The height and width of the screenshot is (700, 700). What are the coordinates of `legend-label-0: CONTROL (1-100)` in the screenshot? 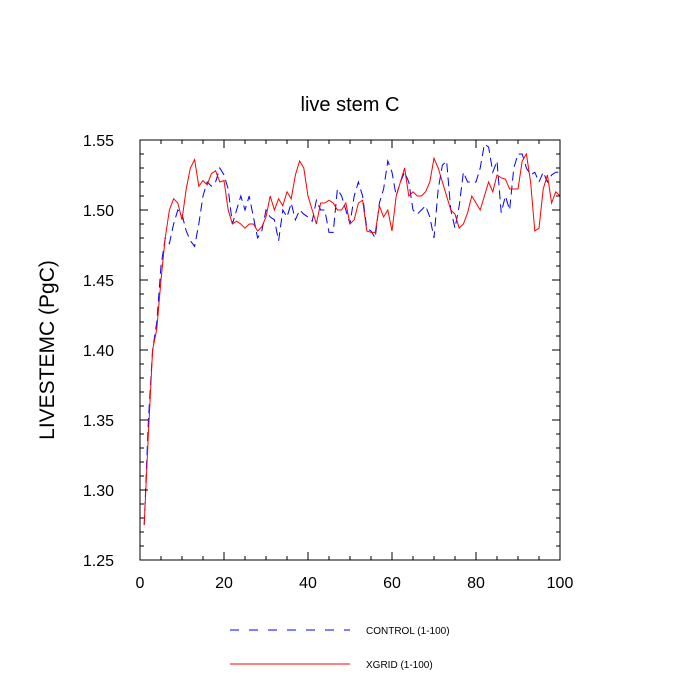 It's located at (408, 631).